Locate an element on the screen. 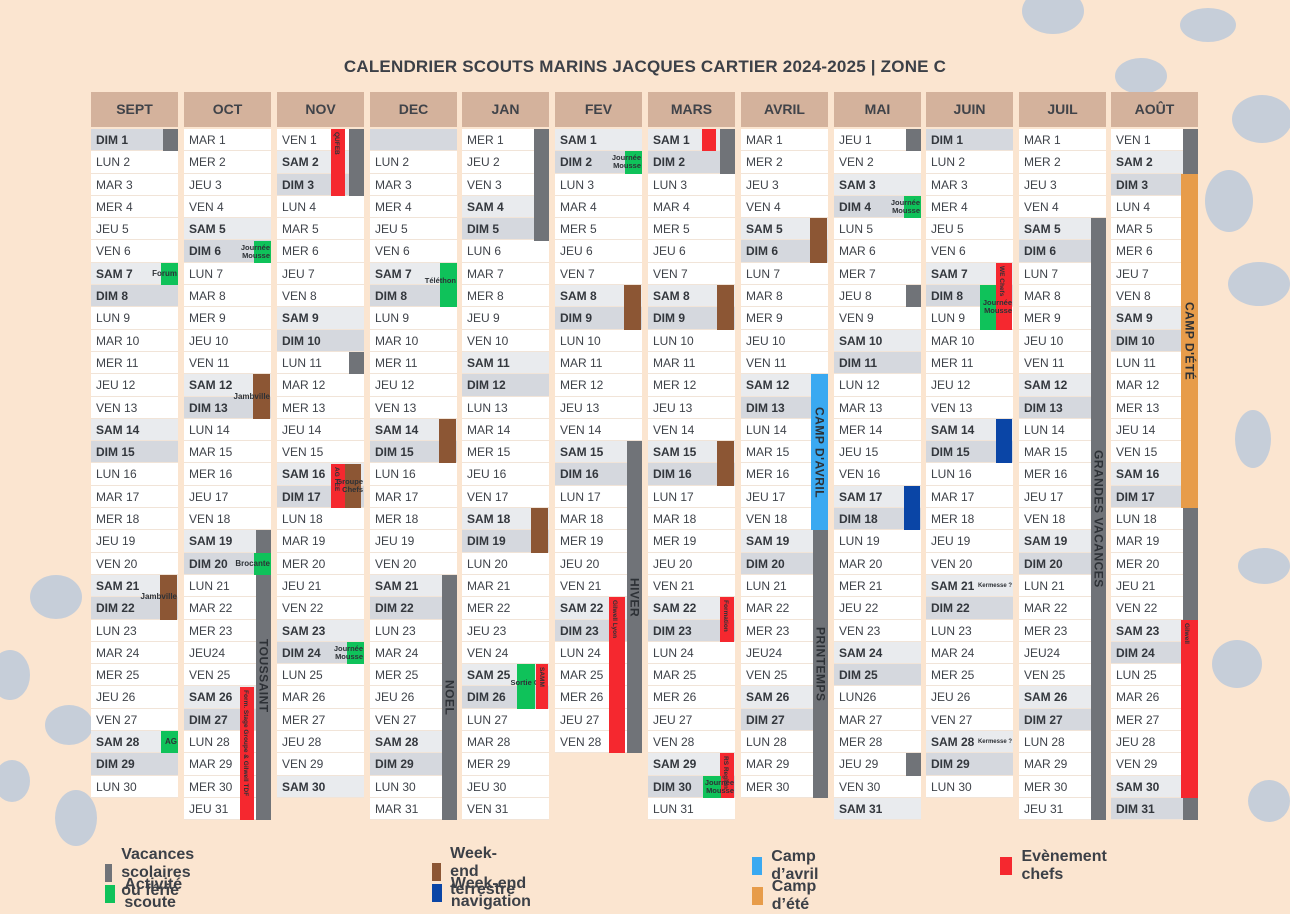 The width and height of the screenshot is (1290, 914). day-cell: DIM 18 is located at coordinates (877, 519).